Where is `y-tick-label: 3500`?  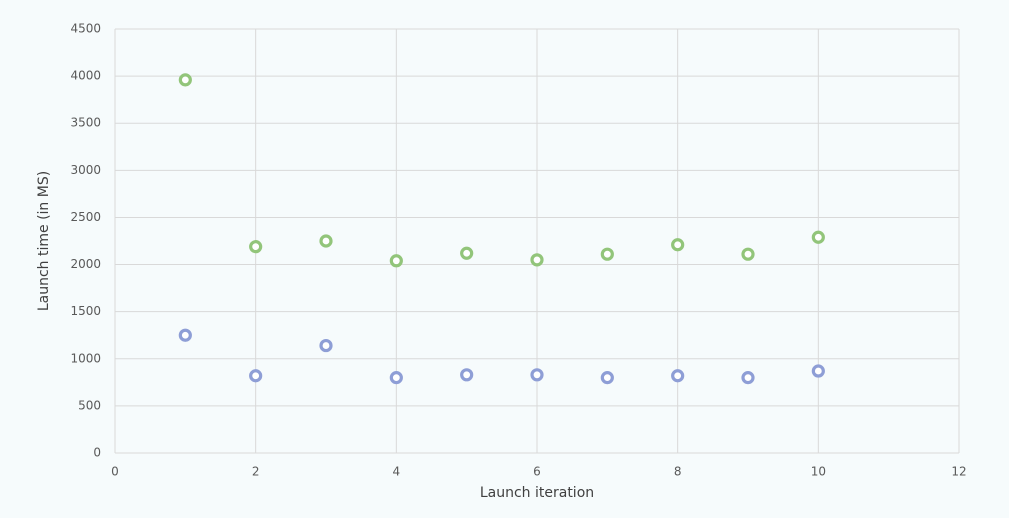
y-tick-label: 3500 is located at coordinates (85, 123).